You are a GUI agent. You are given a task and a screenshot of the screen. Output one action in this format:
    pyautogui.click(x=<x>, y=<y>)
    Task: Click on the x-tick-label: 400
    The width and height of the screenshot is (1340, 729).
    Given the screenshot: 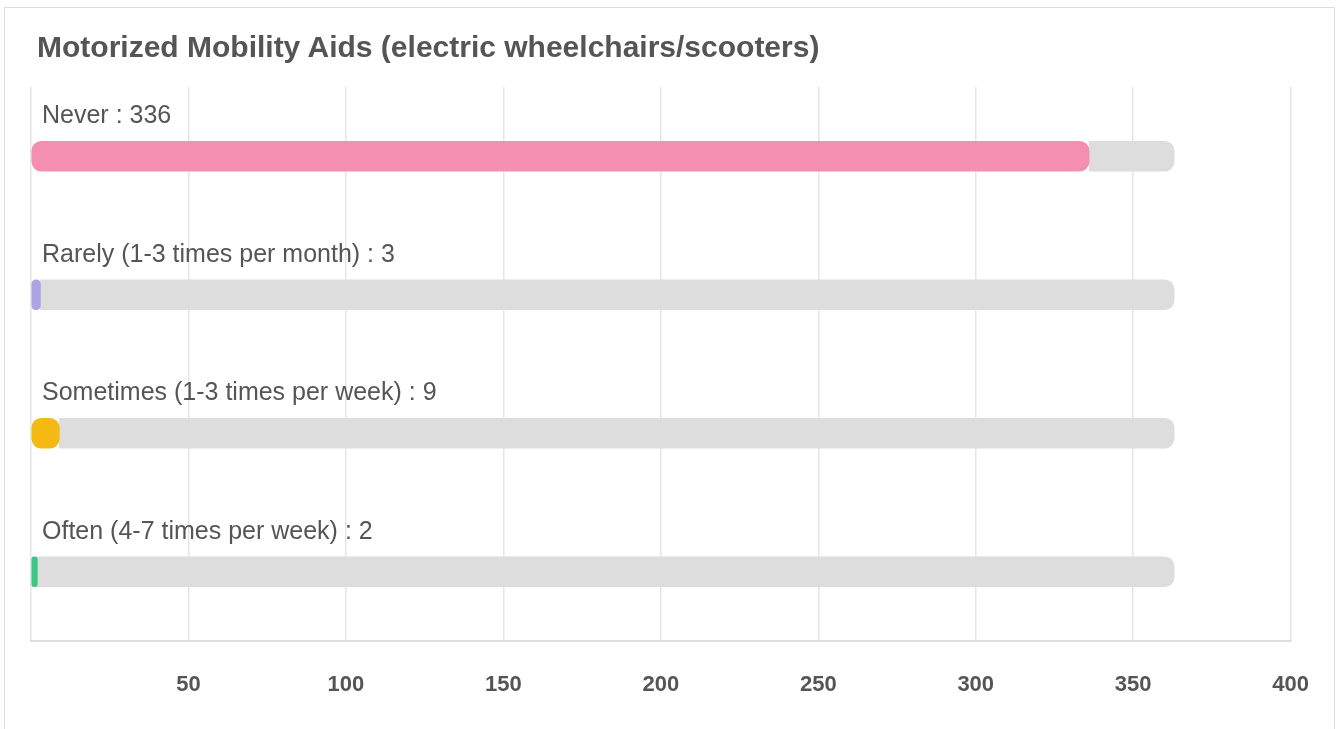 What is the action you would take?
    pyautogui.click(x=1291, y=684)
    